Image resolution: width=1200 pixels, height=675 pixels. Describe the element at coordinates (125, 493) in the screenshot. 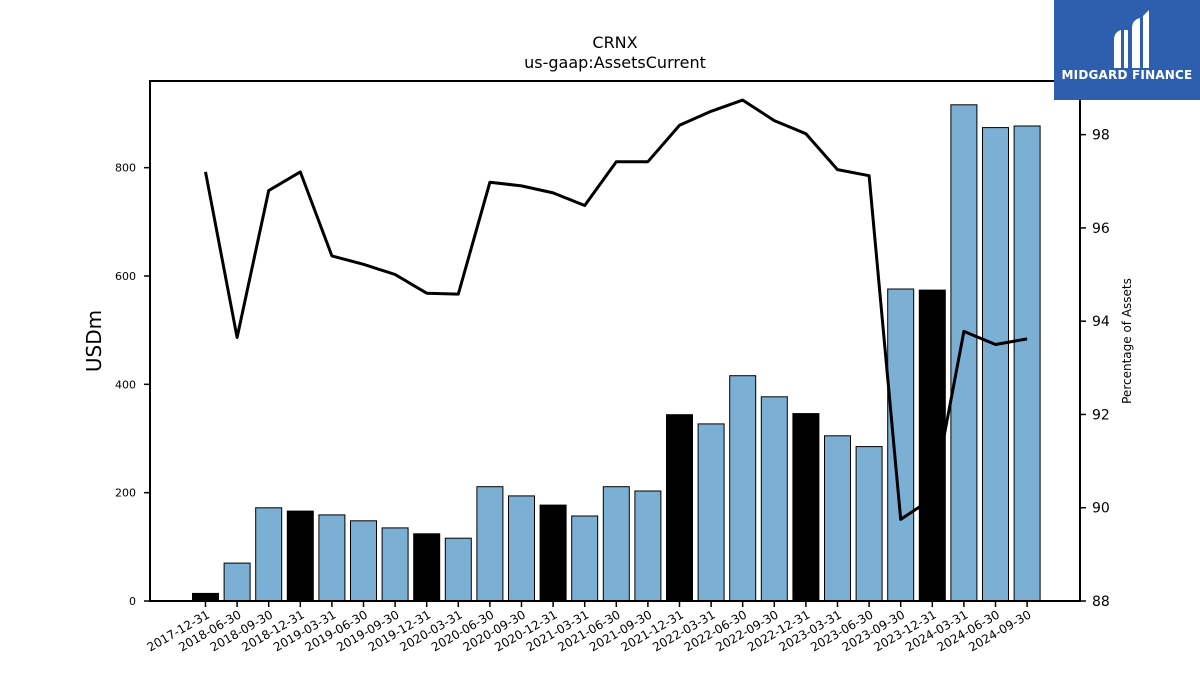

I see `y-tick-label: 200` at that location.